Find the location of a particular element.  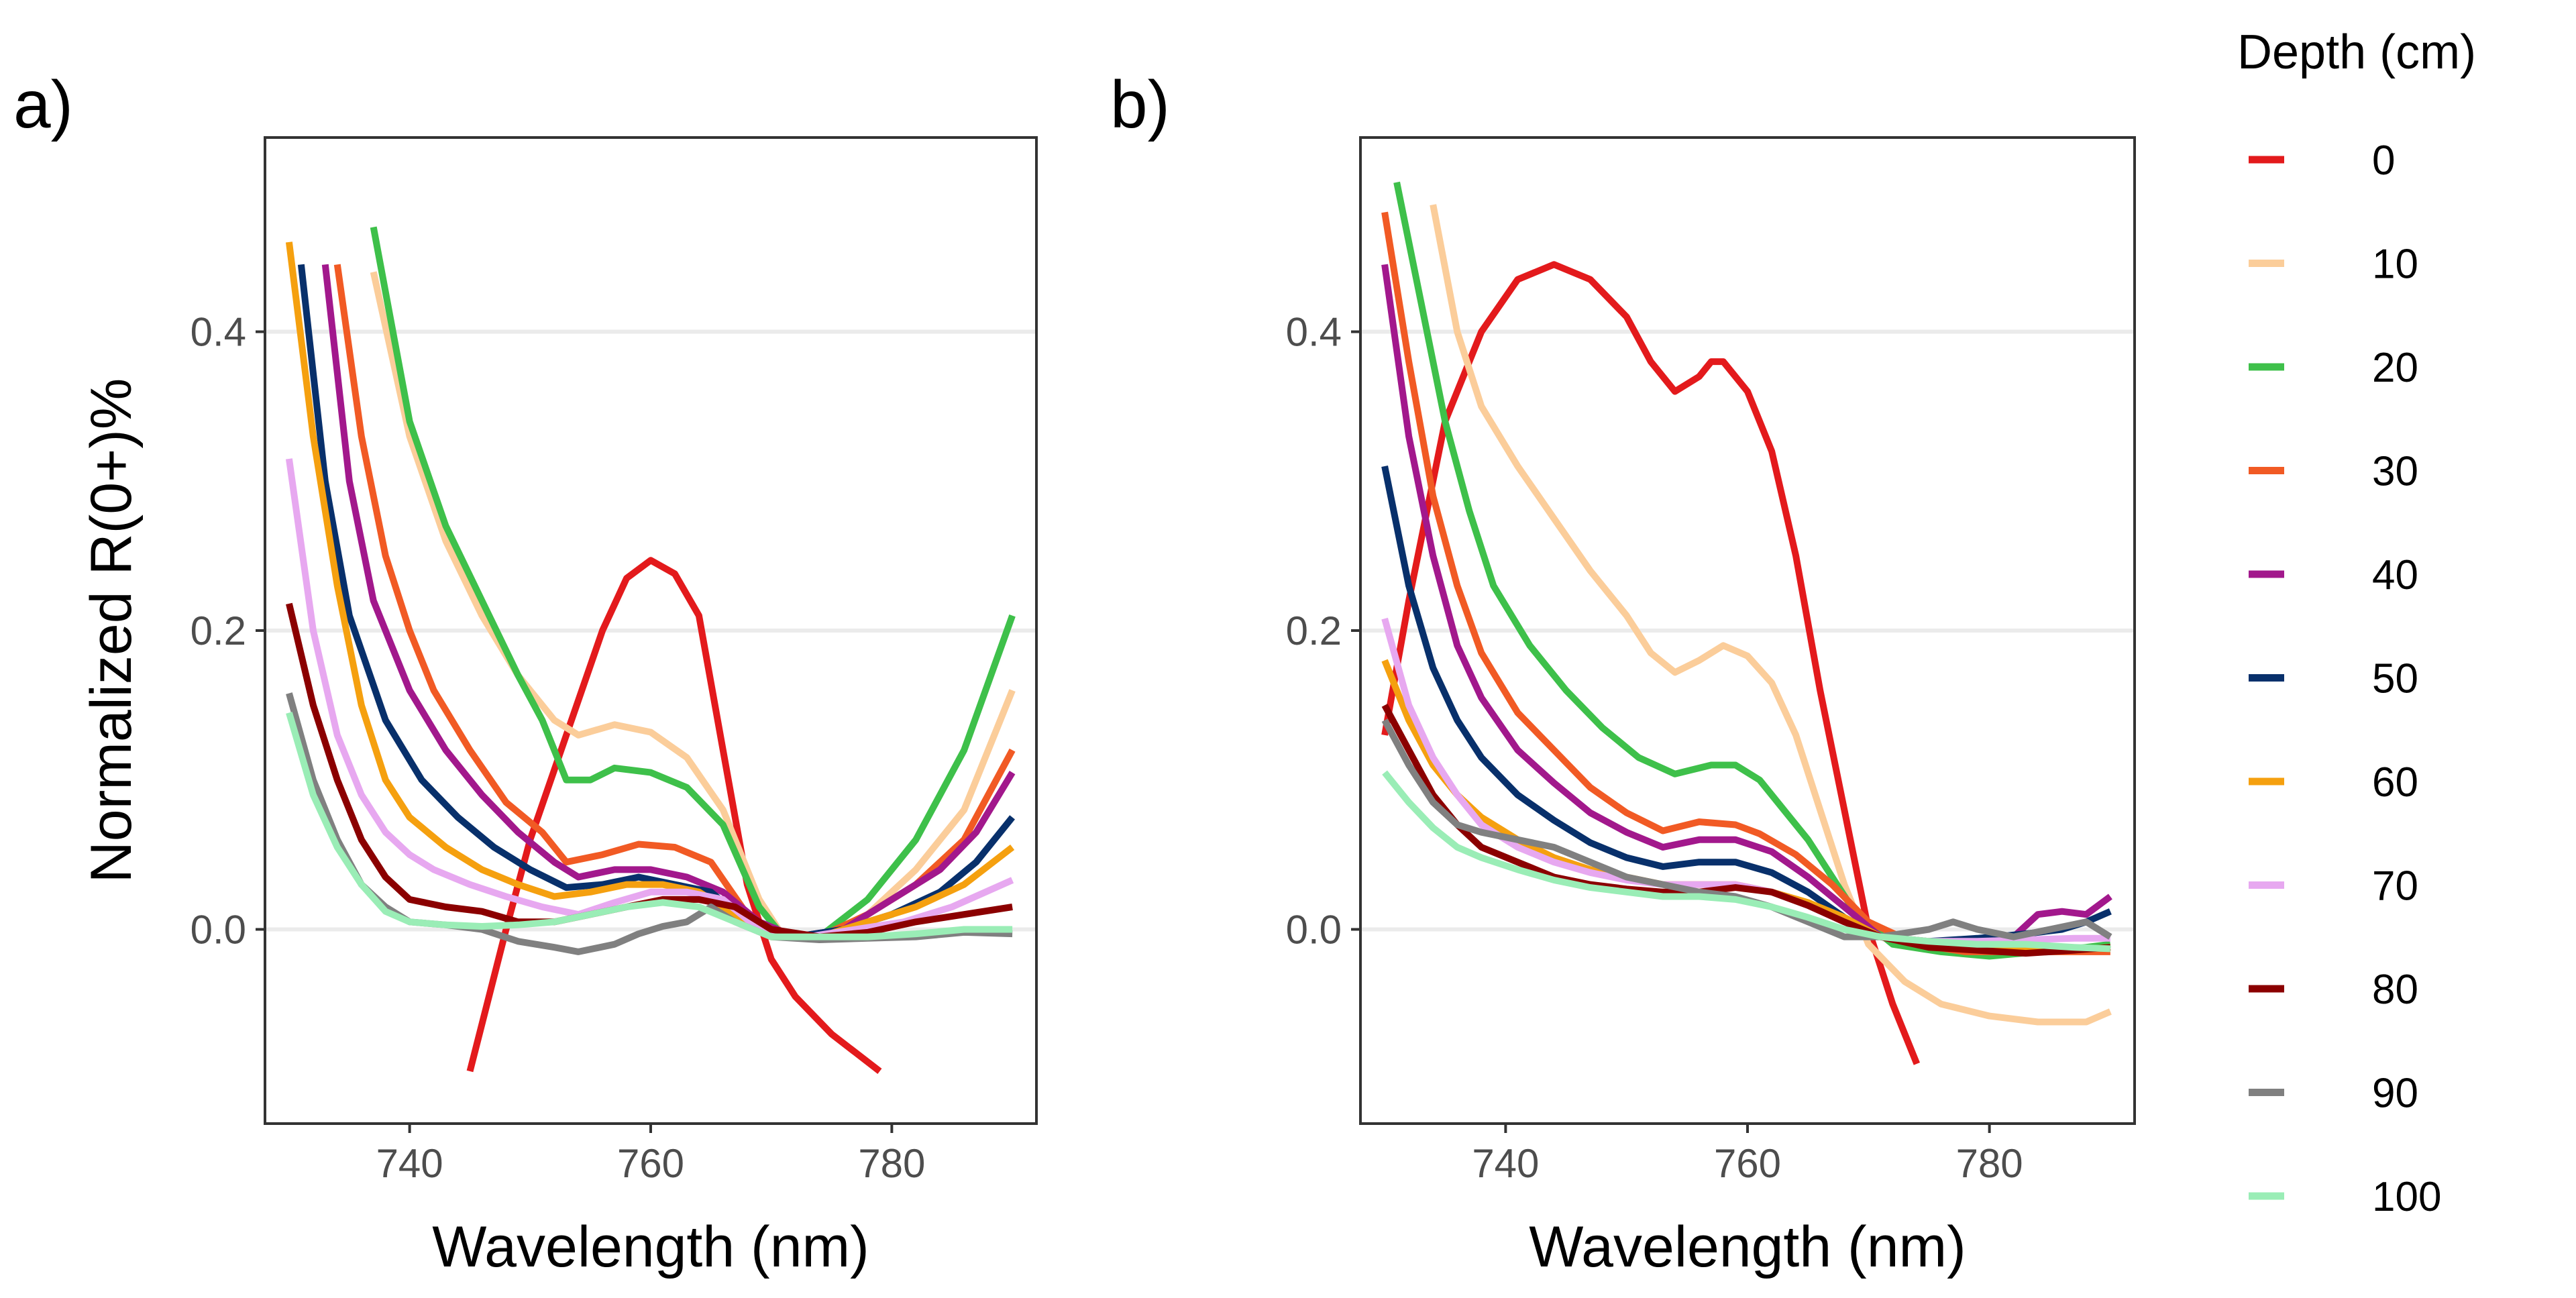

y-axis-title: Normalized R(0+)% is located at coordinates (111, 630).